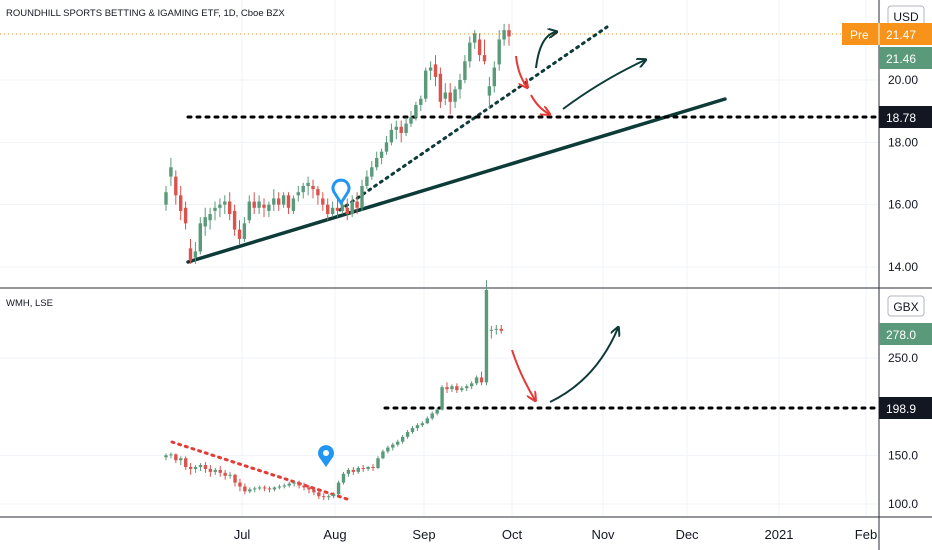 The height and width of the screenshot is (550, 932). Describe the element at coordinates (261, 471) in the screenshot. I see `red-dotted-downtrend` at that location.